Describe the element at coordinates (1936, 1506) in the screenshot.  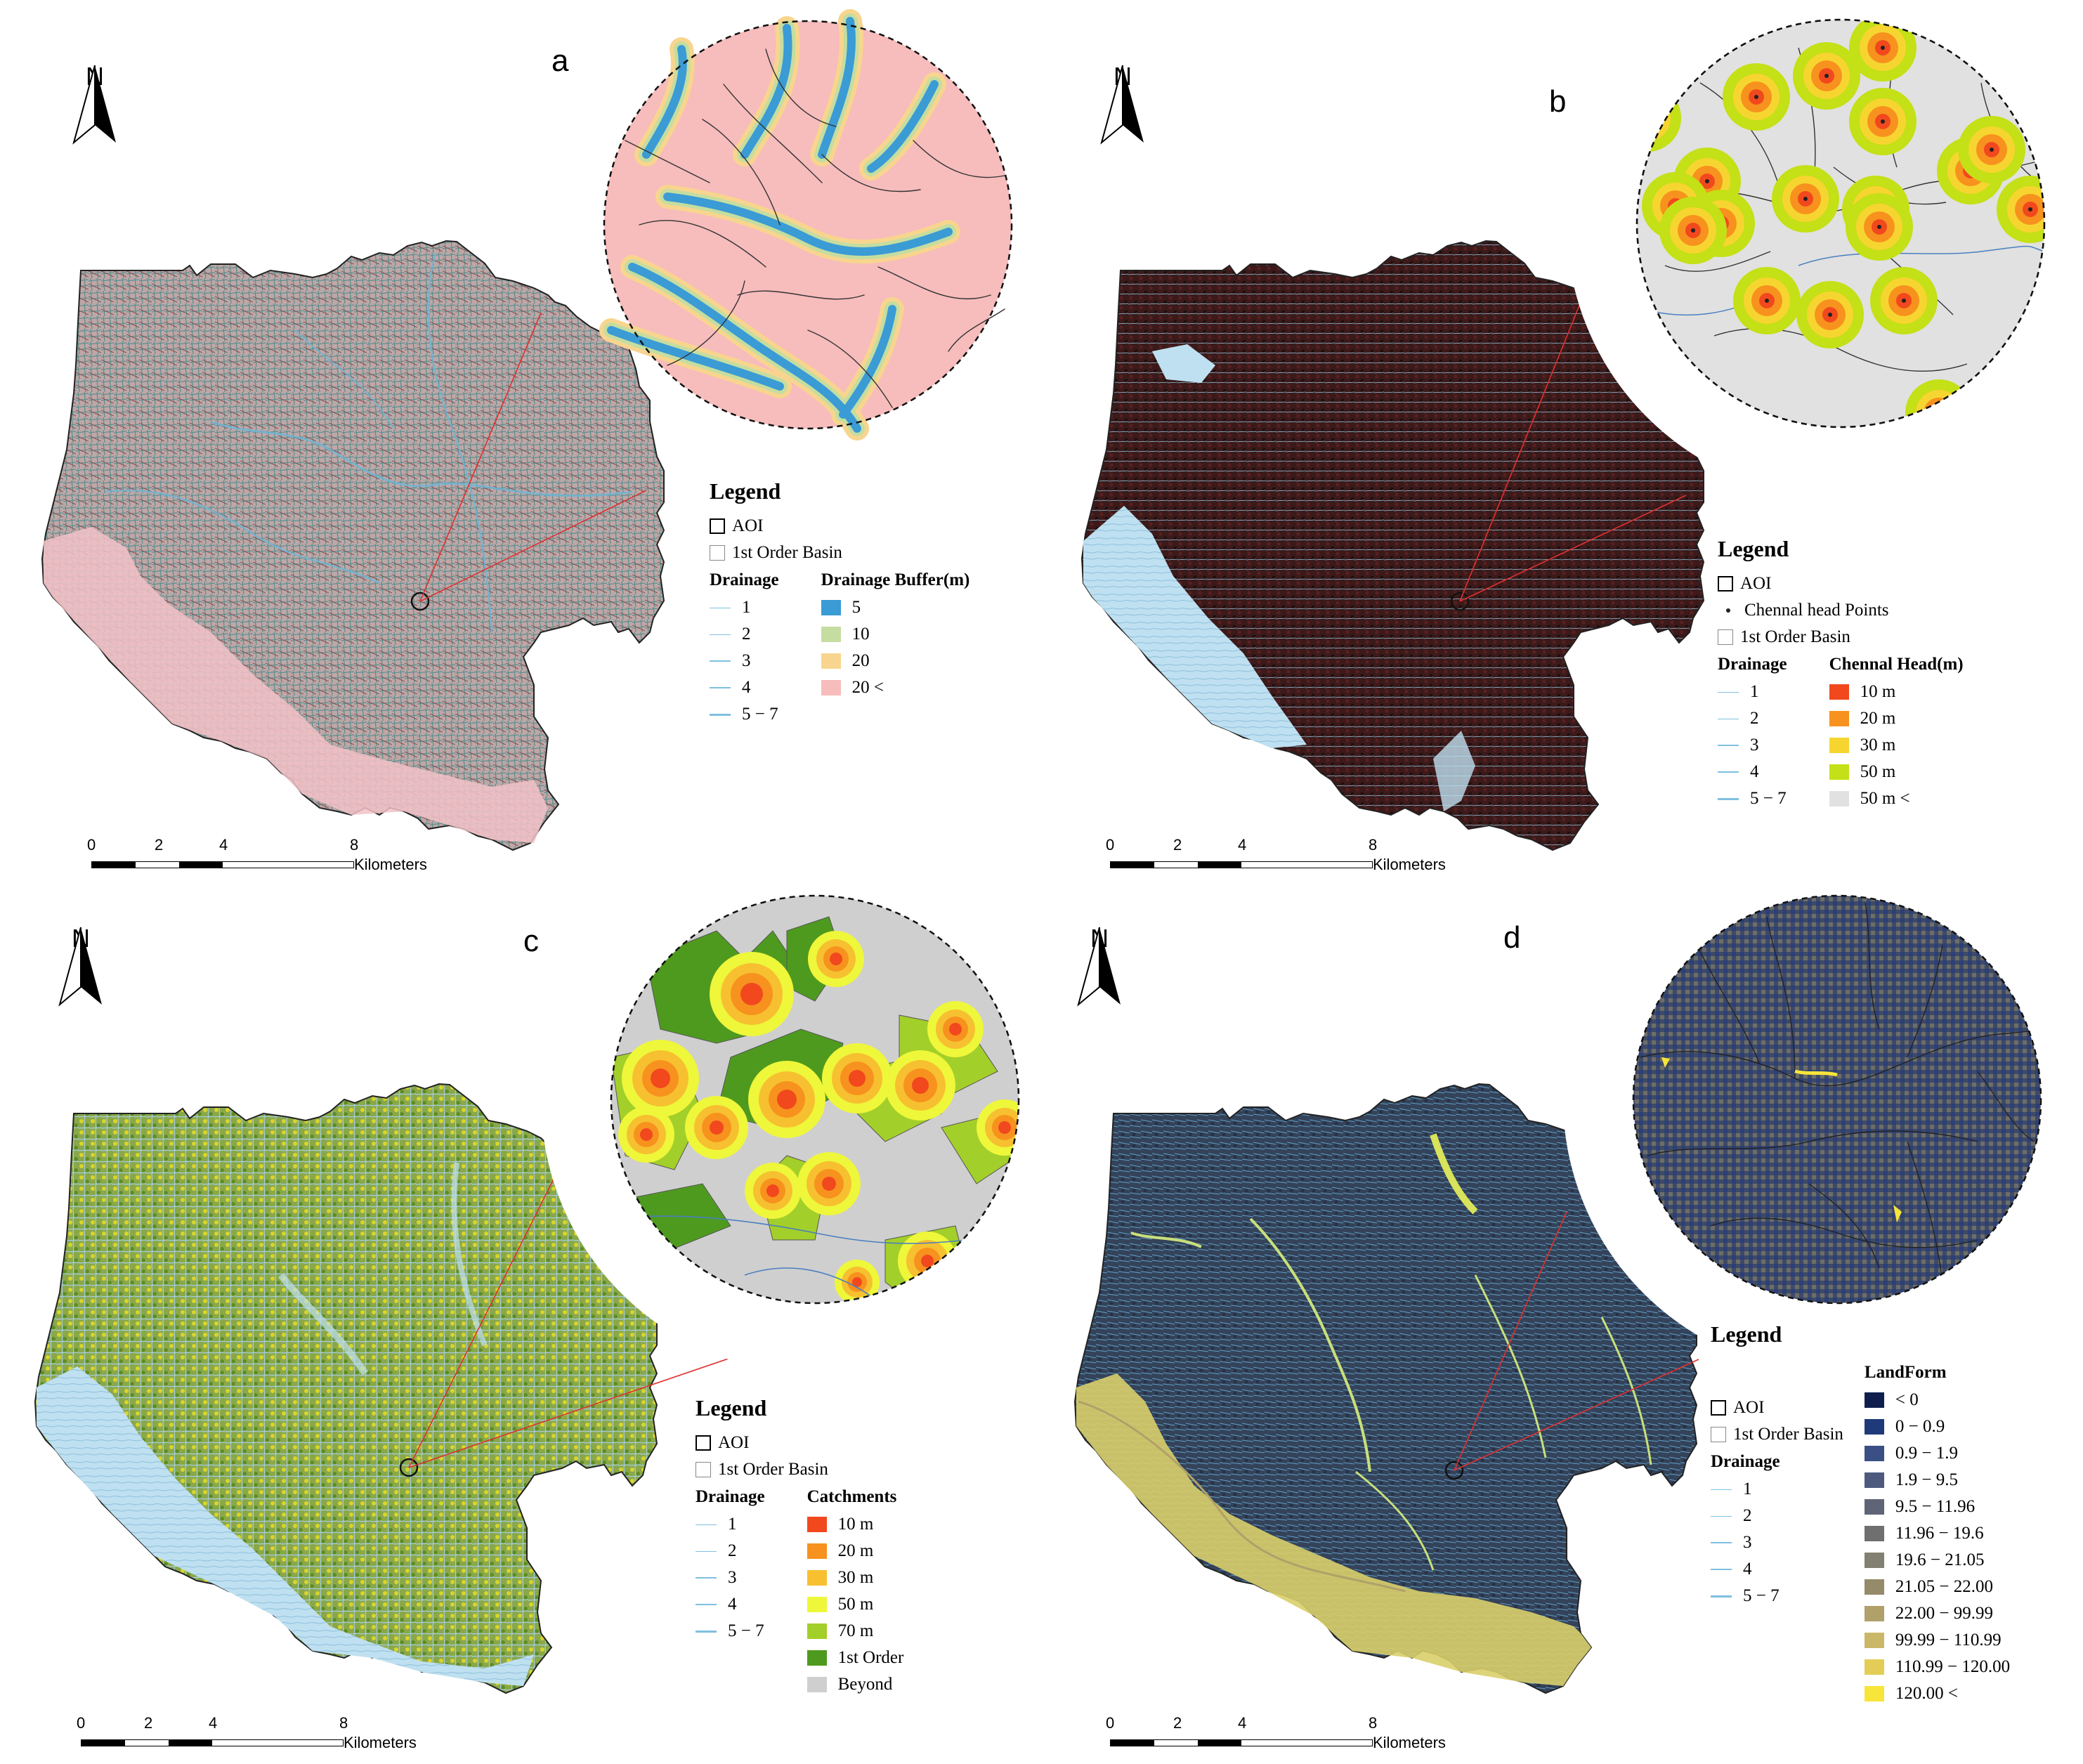
I see `legend-class-label: 9.5 − 11.96` at that location.